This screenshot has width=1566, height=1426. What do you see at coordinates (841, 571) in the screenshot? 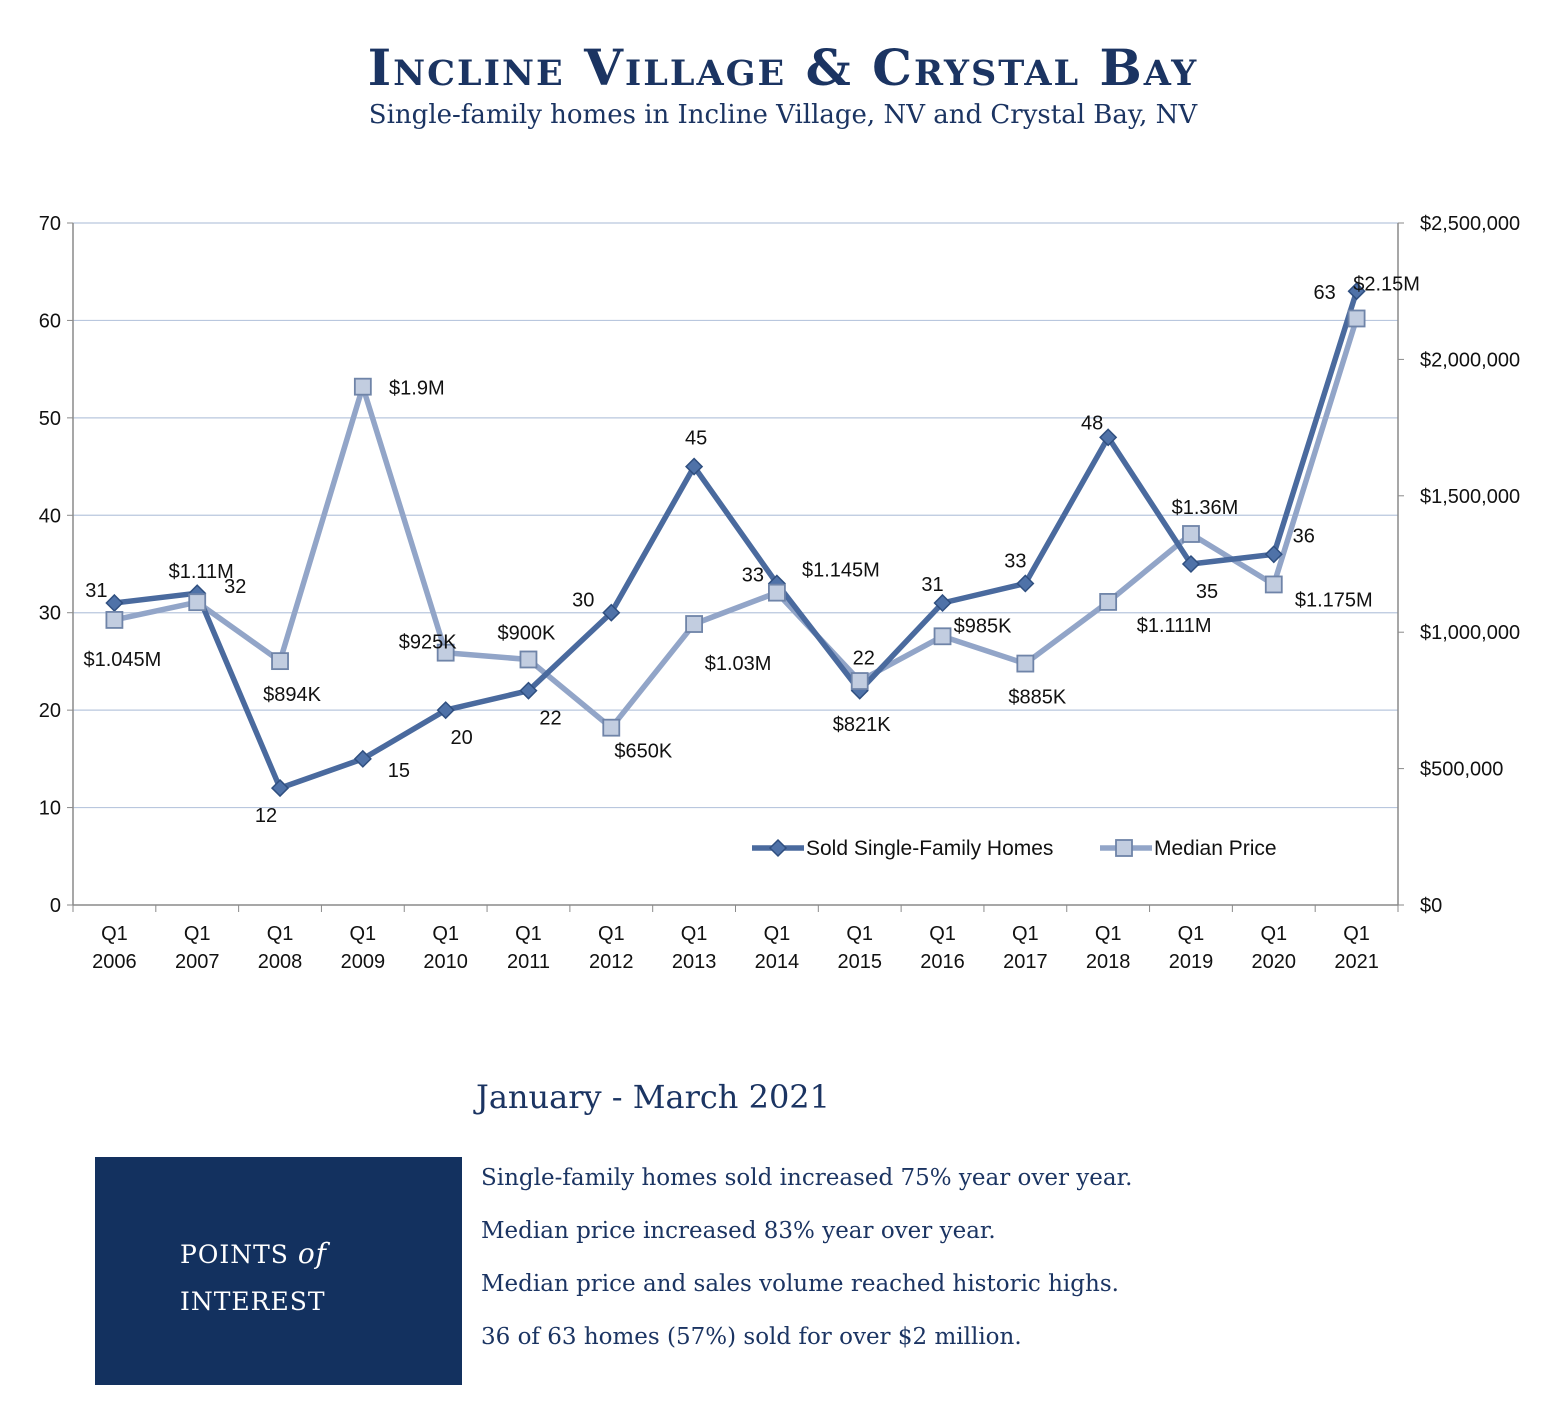
I see `median-price-data-label: $1.145M` at bounding box center [841, 571].